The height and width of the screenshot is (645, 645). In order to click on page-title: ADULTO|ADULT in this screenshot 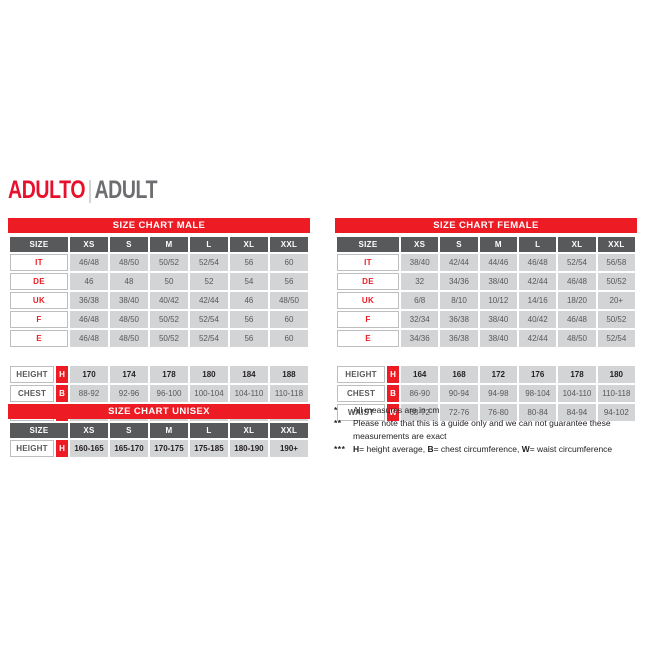, I will do `click(83, 190)`.